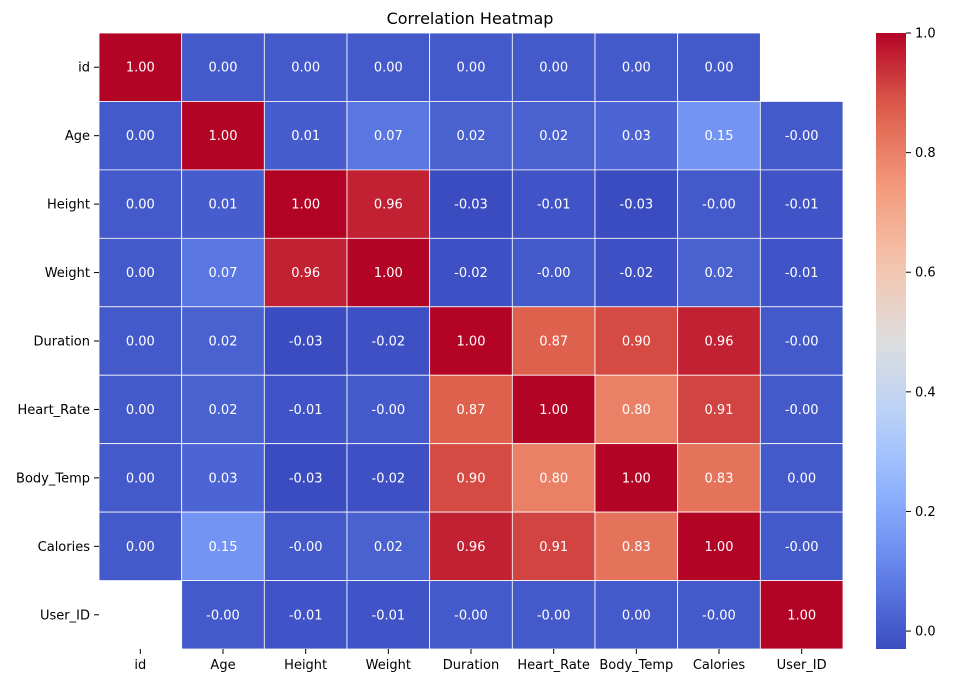  What do you see at coordinates (802, 665) in the screenshot?
I see `x-tick-label: User_ID` at bounding box center [802, 665].